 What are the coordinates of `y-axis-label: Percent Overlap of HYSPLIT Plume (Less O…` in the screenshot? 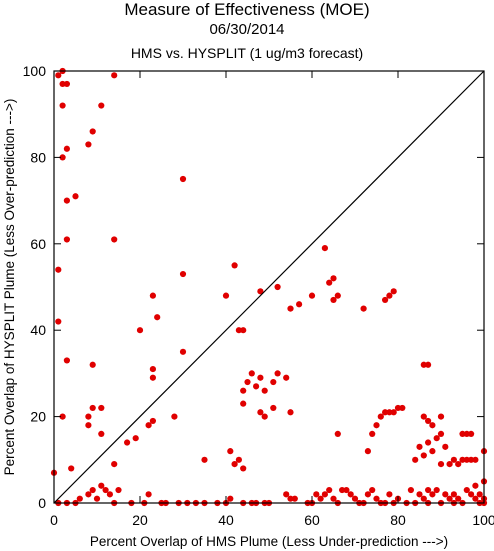 It's located at (9, 287).